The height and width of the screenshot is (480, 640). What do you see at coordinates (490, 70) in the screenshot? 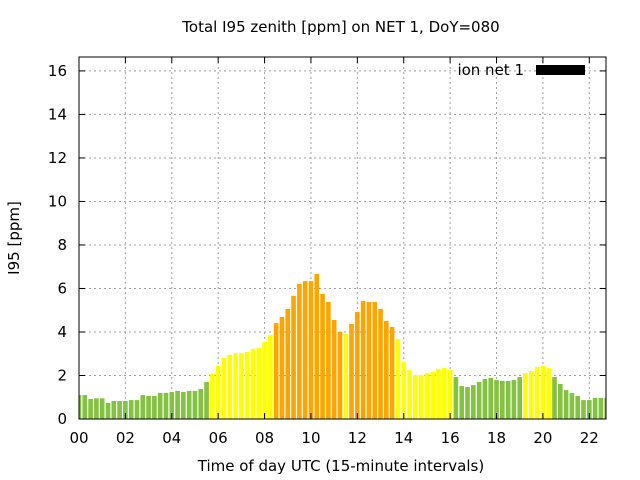
I see `legend-label: ion net 1` at bounding box center [490, 70].